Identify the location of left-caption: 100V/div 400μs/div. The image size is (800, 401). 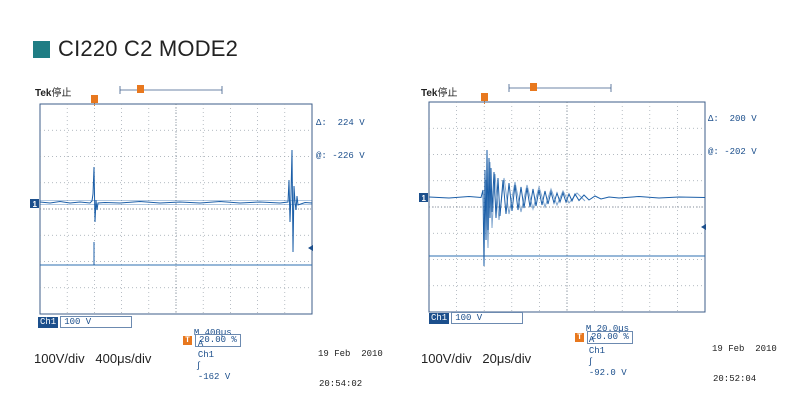
(93, 358).